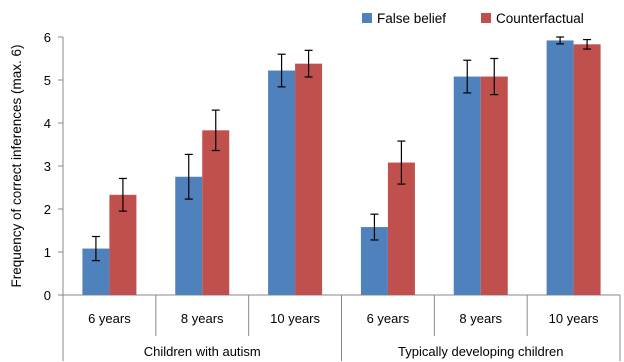  I want to click on legend-label: Counterfactual, so click(540, 18).